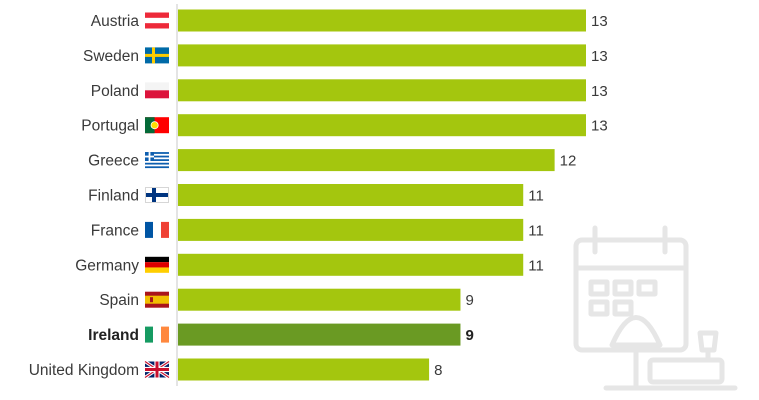 The width and height of the screenshot is (759, 400). Describe the element at coordinates (438, 370) in the screenshot. I see `value-label-united-kingdom: 8` at that location.